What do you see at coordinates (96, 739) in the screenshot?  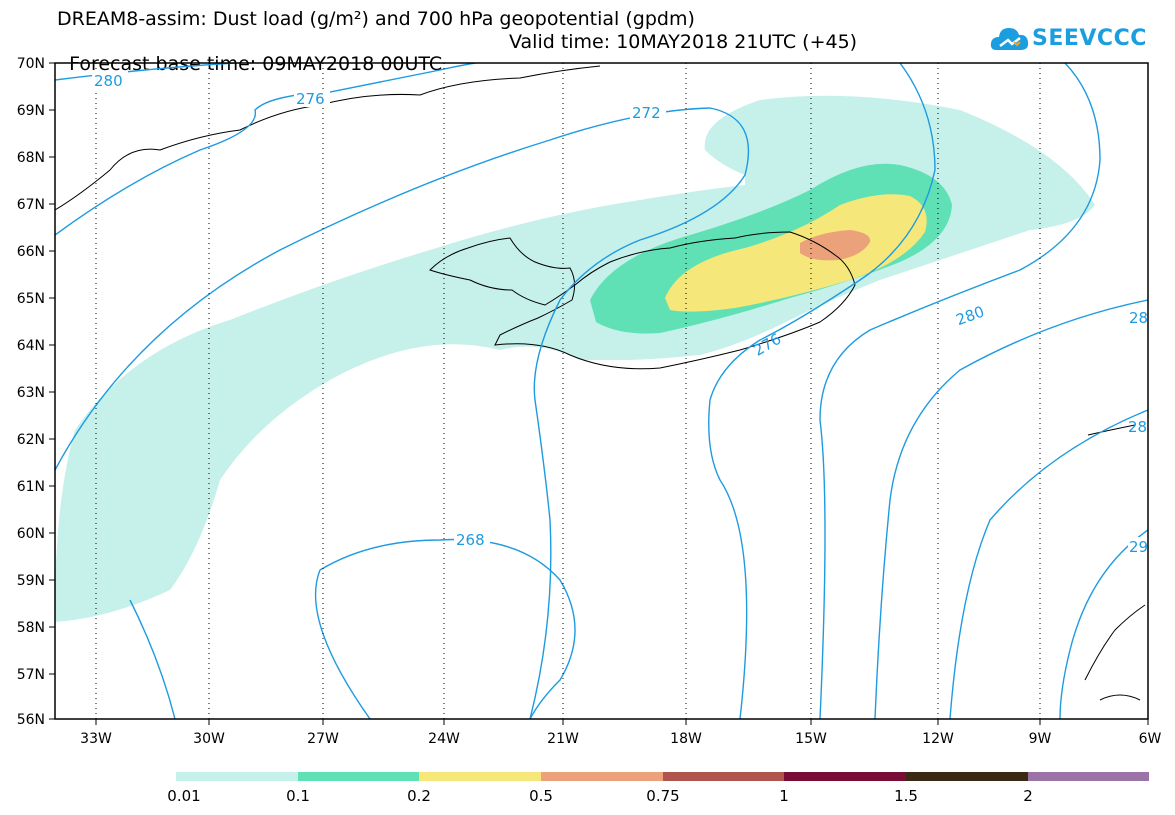 I see `lon-label: 33W` at bounding box center [96, 739].